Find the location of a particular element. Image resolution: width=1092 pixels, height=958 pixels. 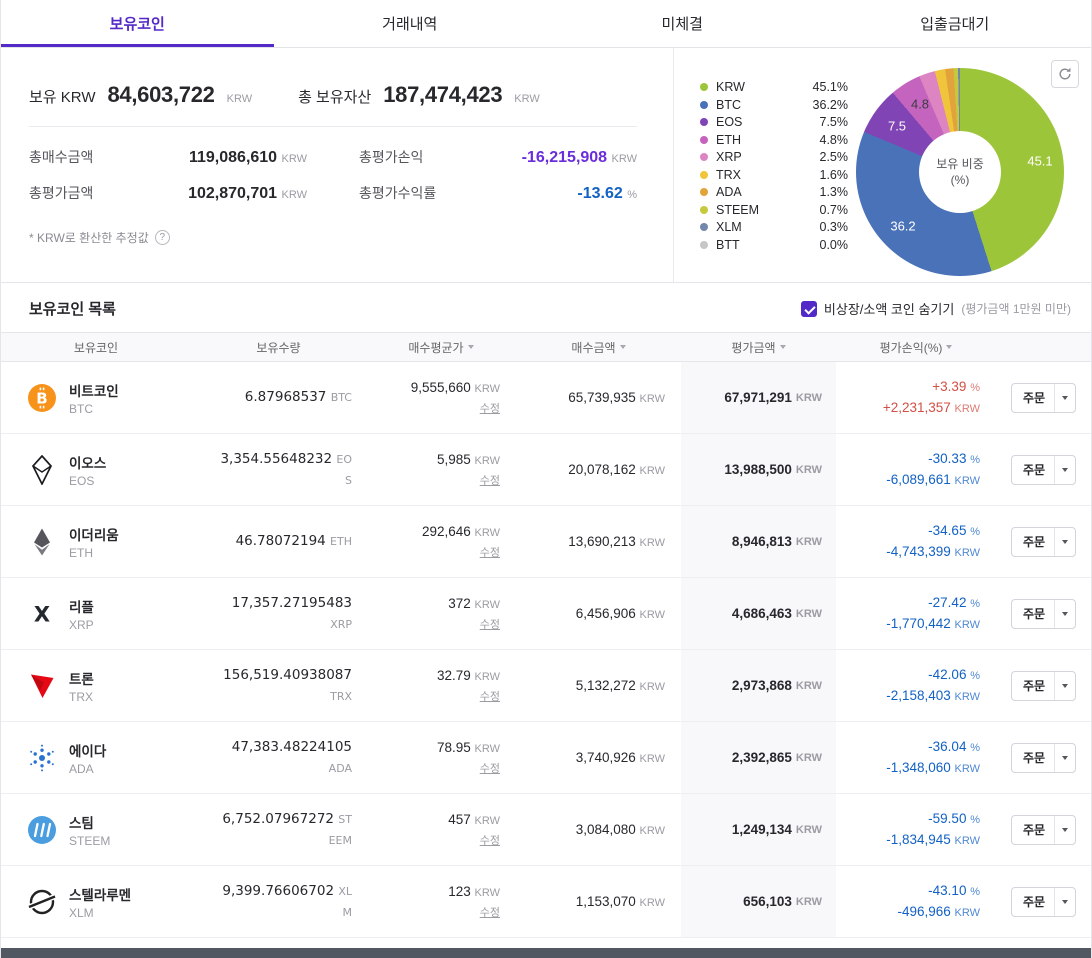

coin-cell: 이오스 EOS is located at coordinates (96, 470).